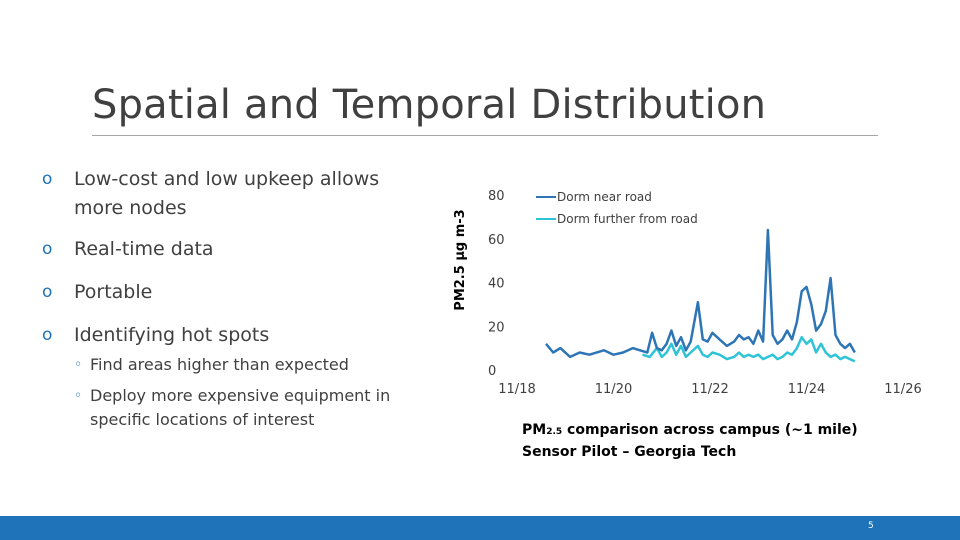 Image resolution: width=960 pixels, height=540 pixels. I want to click on bullet-text: Low-cost and low upkeep allows, so click(227, 179).